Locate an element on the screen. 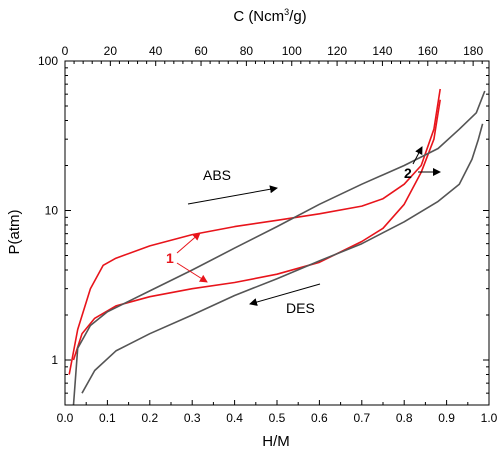 The width and height of the screenshot is (497, 454). top-tick-label: 120 is located at coordinates (337, 51).